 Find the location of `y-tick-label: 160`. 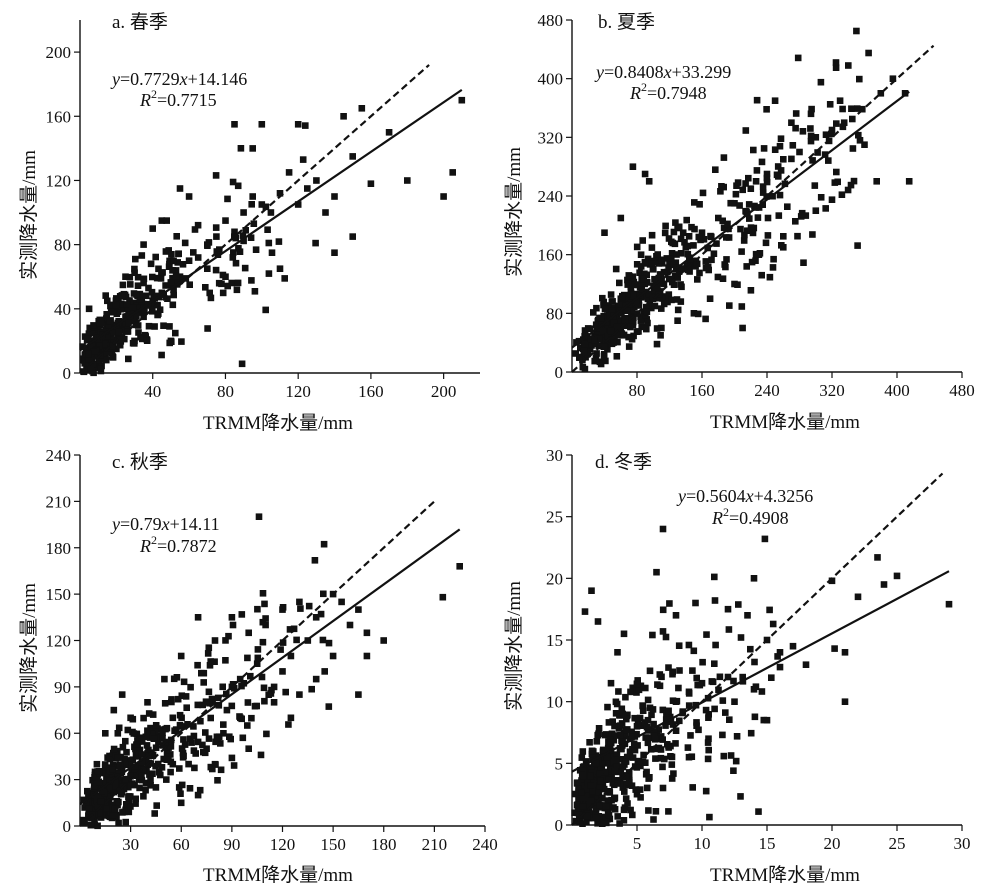

y-tick-label: 160 is located at coordinates (551, 255).